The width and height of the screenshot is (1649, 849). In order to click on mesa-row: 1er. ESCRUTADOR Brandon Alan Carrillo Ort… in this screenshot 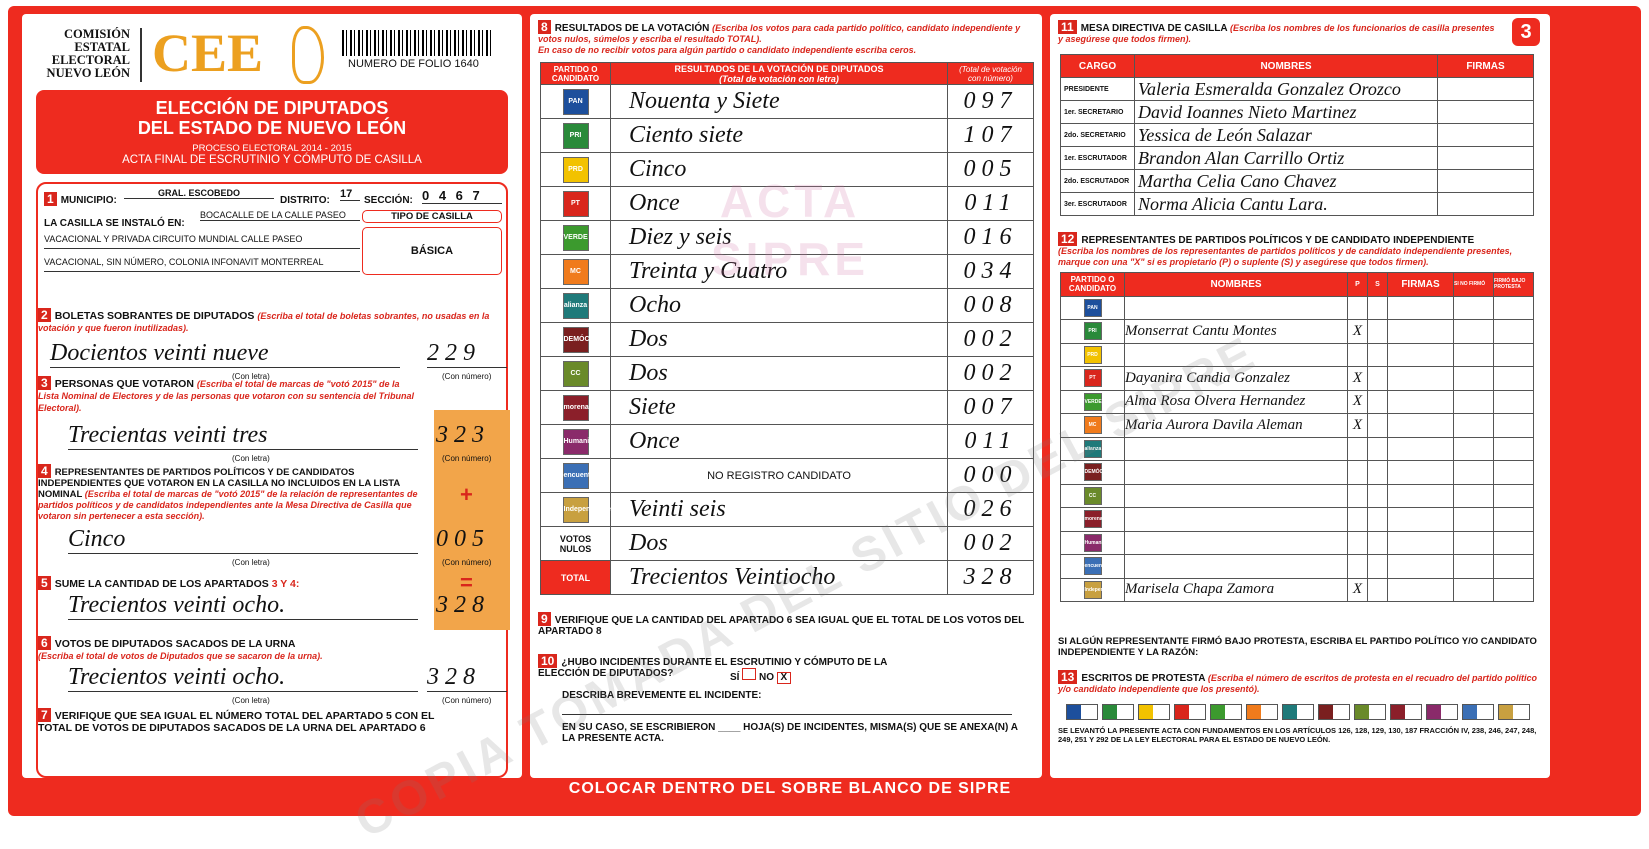, I will do `click(1297, 158)`.